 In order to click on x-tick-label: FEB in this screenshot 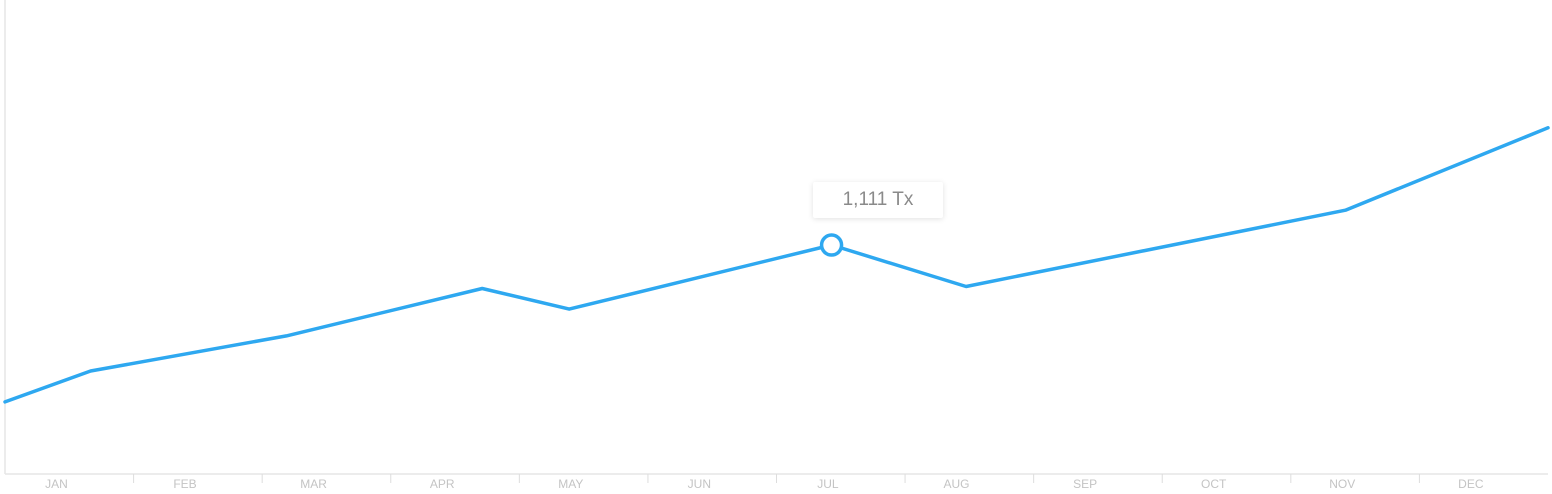, I will do `click(184, 484)`.